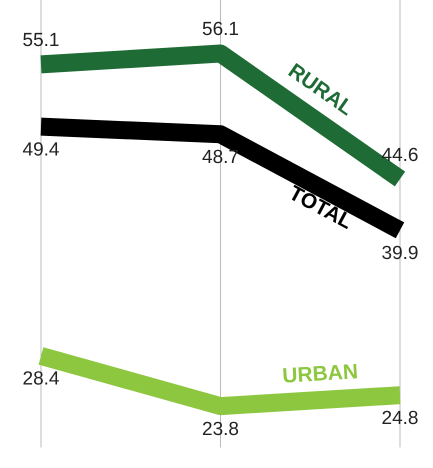  What do you see at coordinates (41, 149) in the screenshot?
I see `data-label: 49.4` at bounding box center [41, 149].